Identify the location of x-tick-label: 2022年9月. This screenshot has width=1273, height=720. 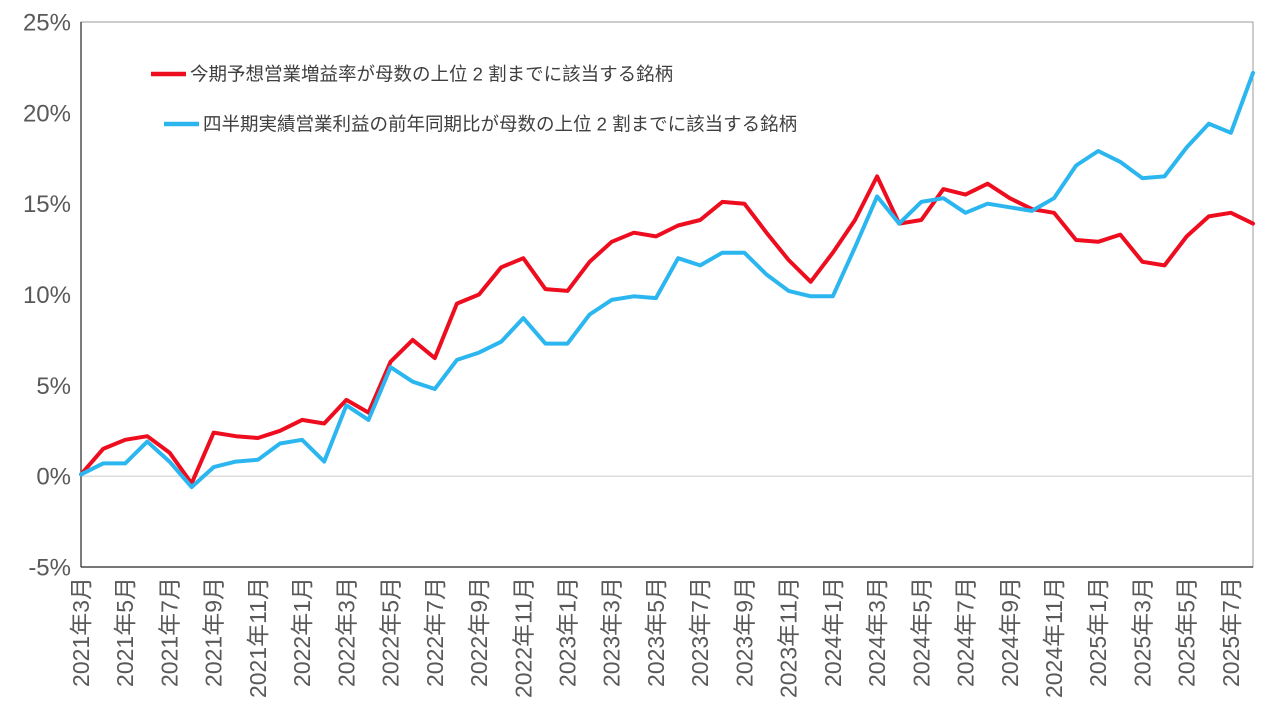
(479, 632).